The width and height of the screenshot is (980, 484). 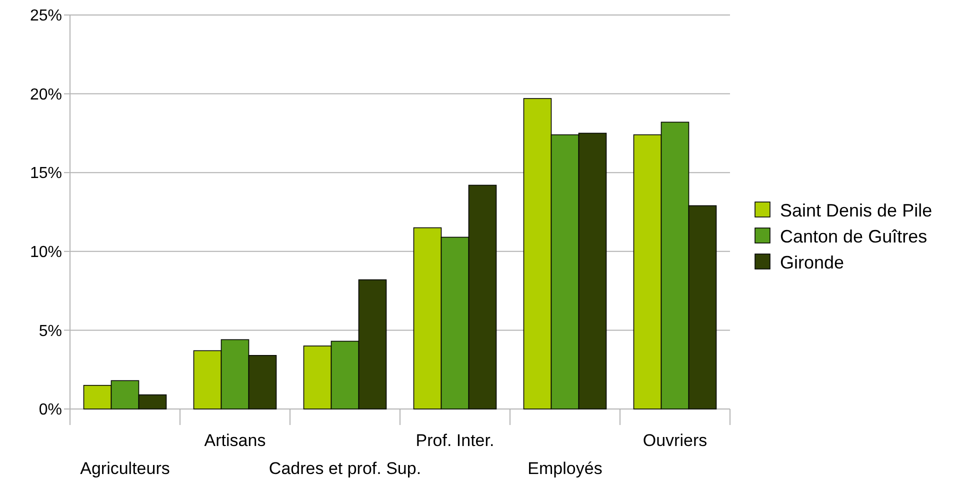 What do you see at coordinates (46, 252) in the screenshot?
I see `y-tick-label: 10%` at bounding box center [46, 252].